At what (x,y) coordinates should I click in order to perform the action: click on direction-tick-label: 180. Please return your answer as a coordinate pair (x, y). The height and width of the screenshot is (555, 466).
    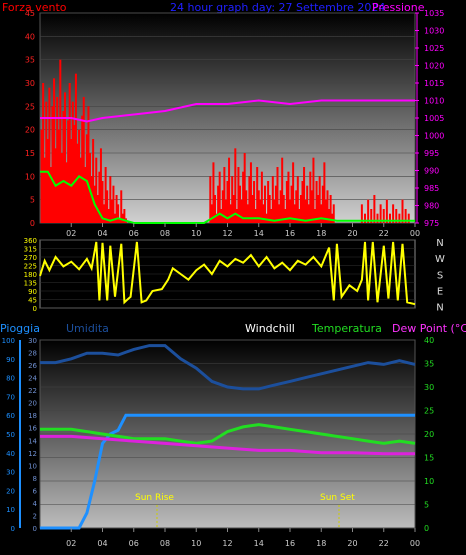
    Looking at the image, I should click on (30, 275).